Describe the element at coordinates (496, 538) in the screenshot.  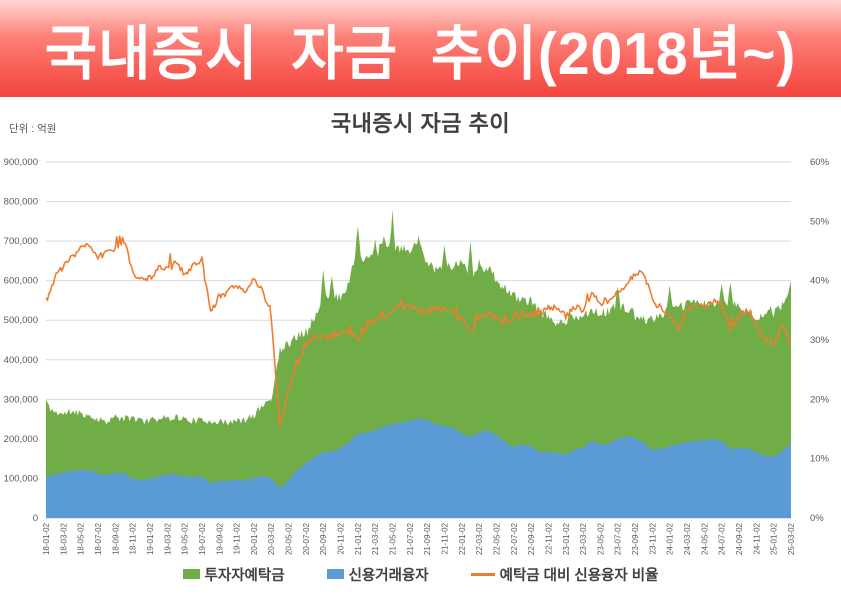
I see `x-axis-tick: 22-05-02` at that location.